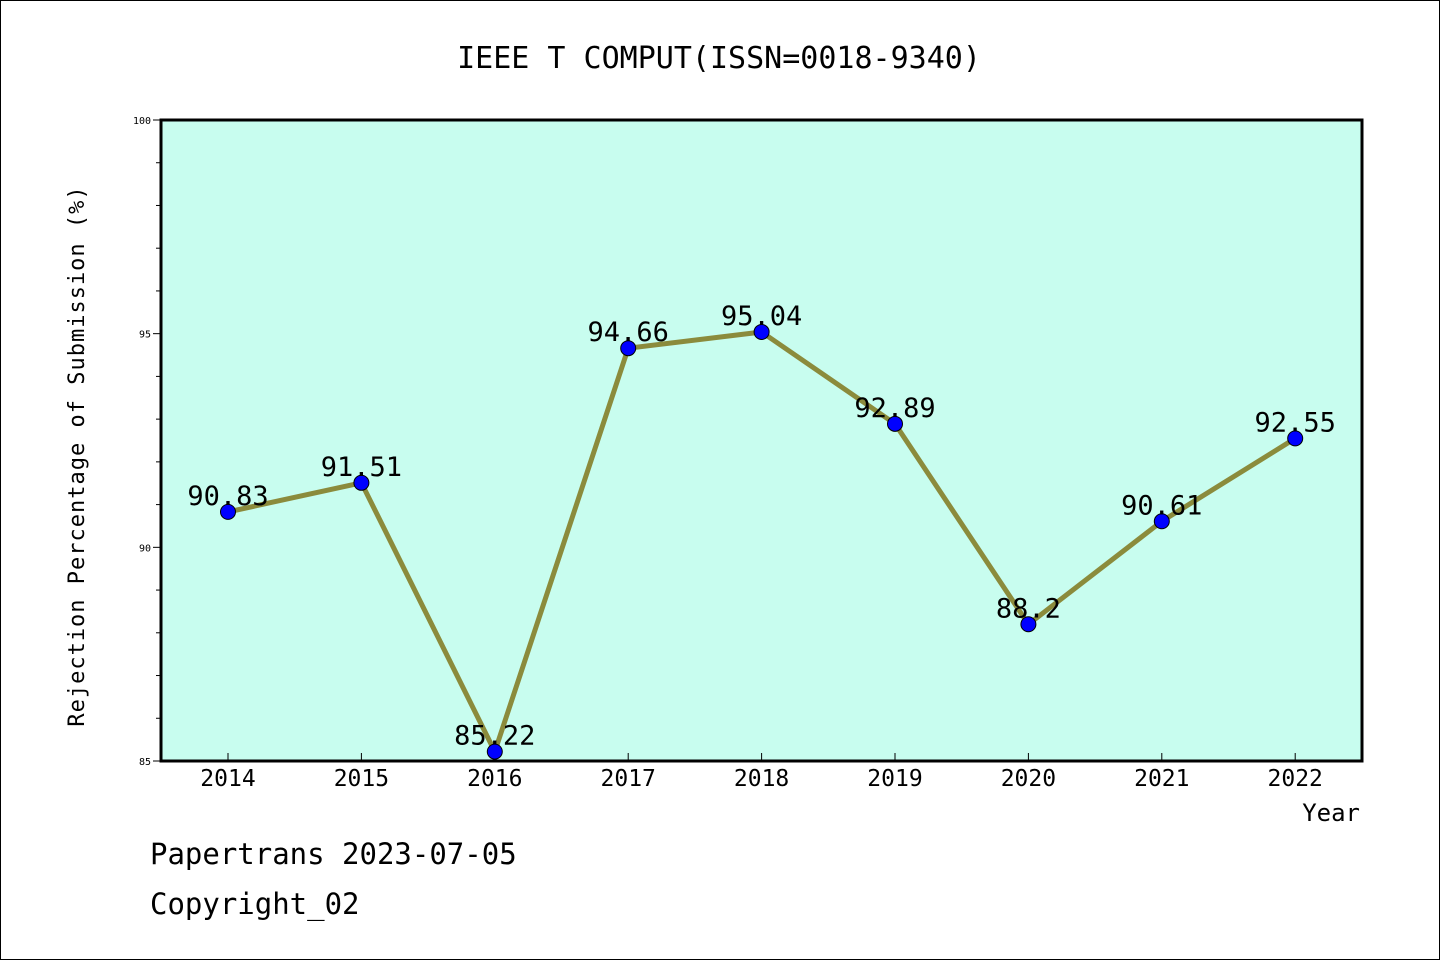  Describe the element at coordinates (145, 548) in the screenshot. I see `y-tick-label: 90` at that location.